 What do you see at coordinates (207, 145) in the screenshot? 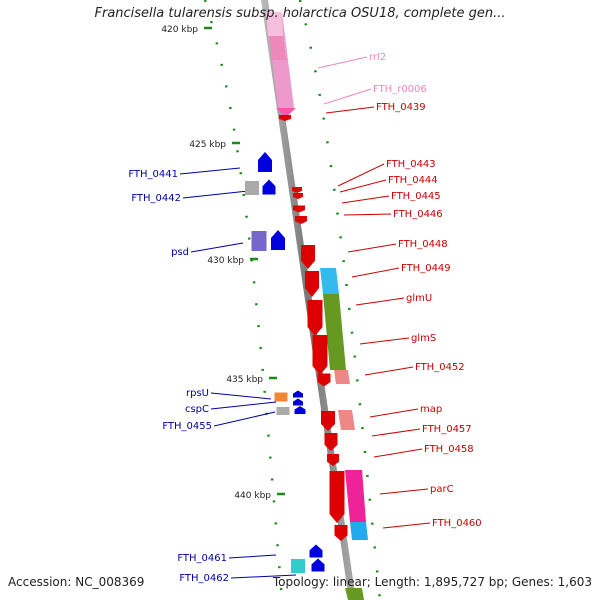
I see `scale-tick-label: 425 kbp` at bounding box center [207, 145].